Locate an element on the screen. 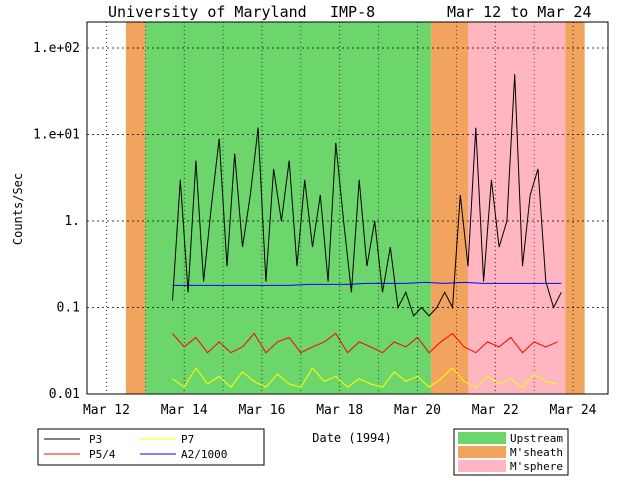 Image resolution: width=640 pixels, height=480 pixels. x-tick-label: Mar 22 is located at coordinates (495, 410).